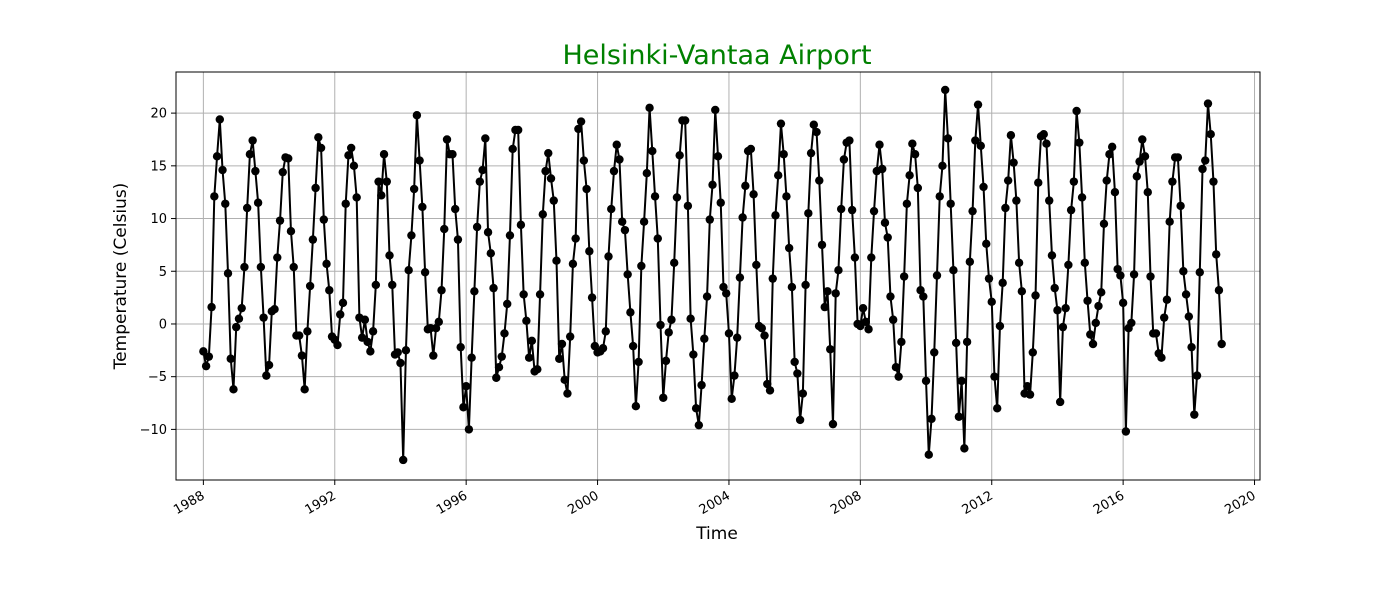 The width and height of the screenshot is (1400, 600). Describe the element at coordinates (1240, 503) in the screenshot. I see `x-tick-label: 2020` at that location.